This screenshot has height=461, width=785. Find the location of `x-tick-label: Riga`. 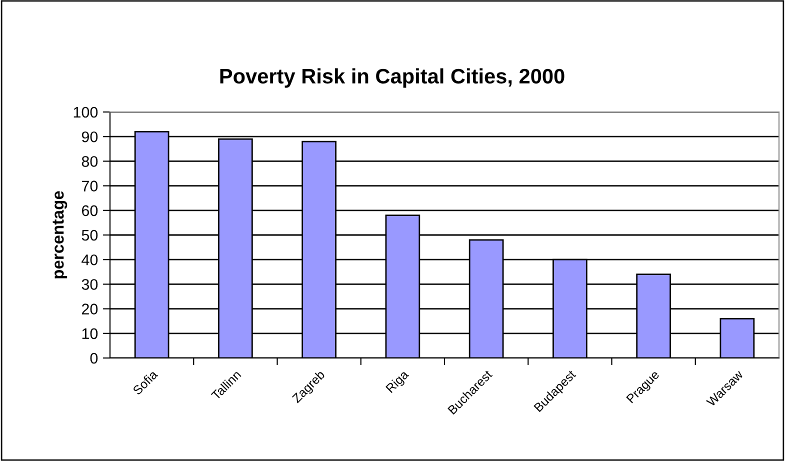

x-tick-label: Riga is located at coordinates (398, 382).